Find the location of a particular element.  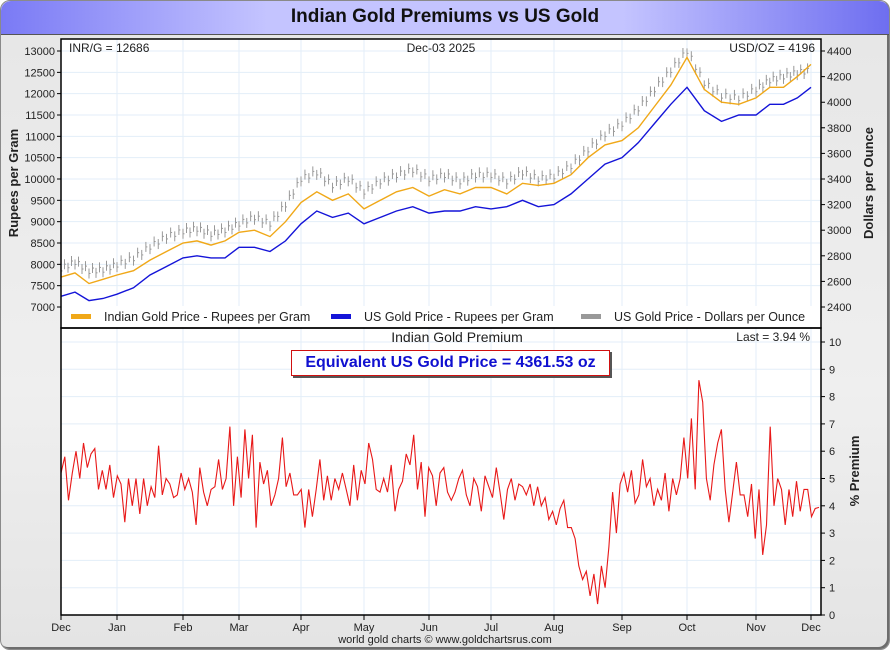

left-tick-label: 7000 is located at coordinates (43, 308).